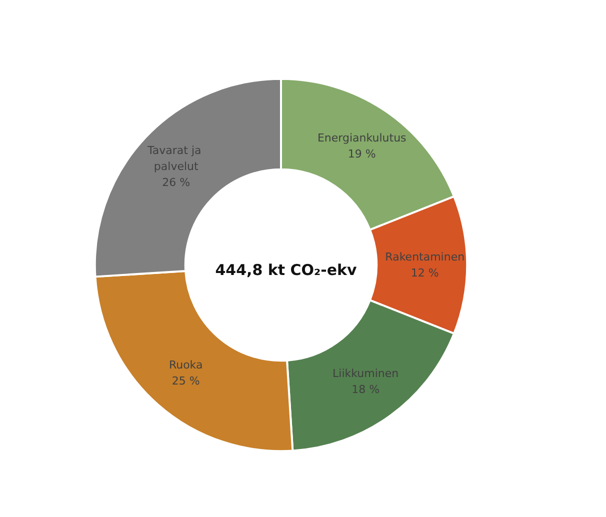  What do you see at coordinates (362, 138) in the screenshot?
I see `slice-label: Energiankulutus` at bounding box center [362, 138].